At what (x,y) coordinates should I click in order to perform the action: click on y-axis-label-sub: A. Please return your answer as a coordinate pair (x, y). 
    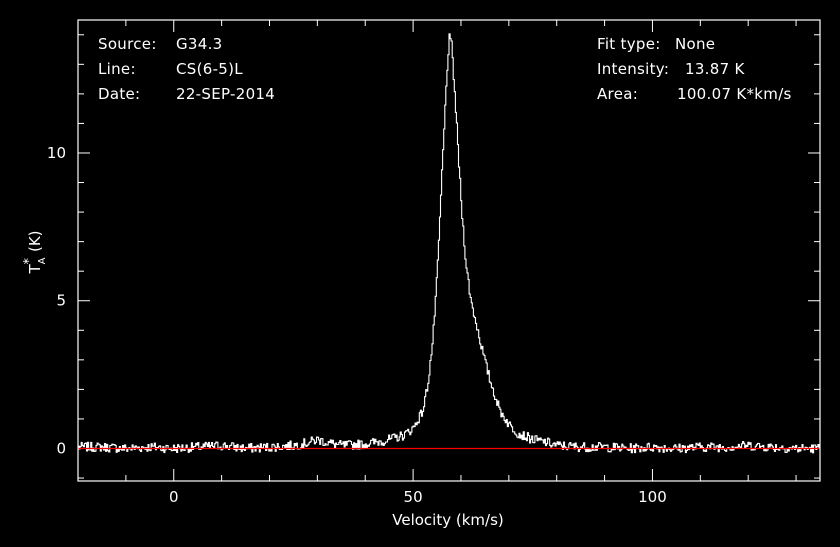
    Looking at the image, I should click on (42, 260).